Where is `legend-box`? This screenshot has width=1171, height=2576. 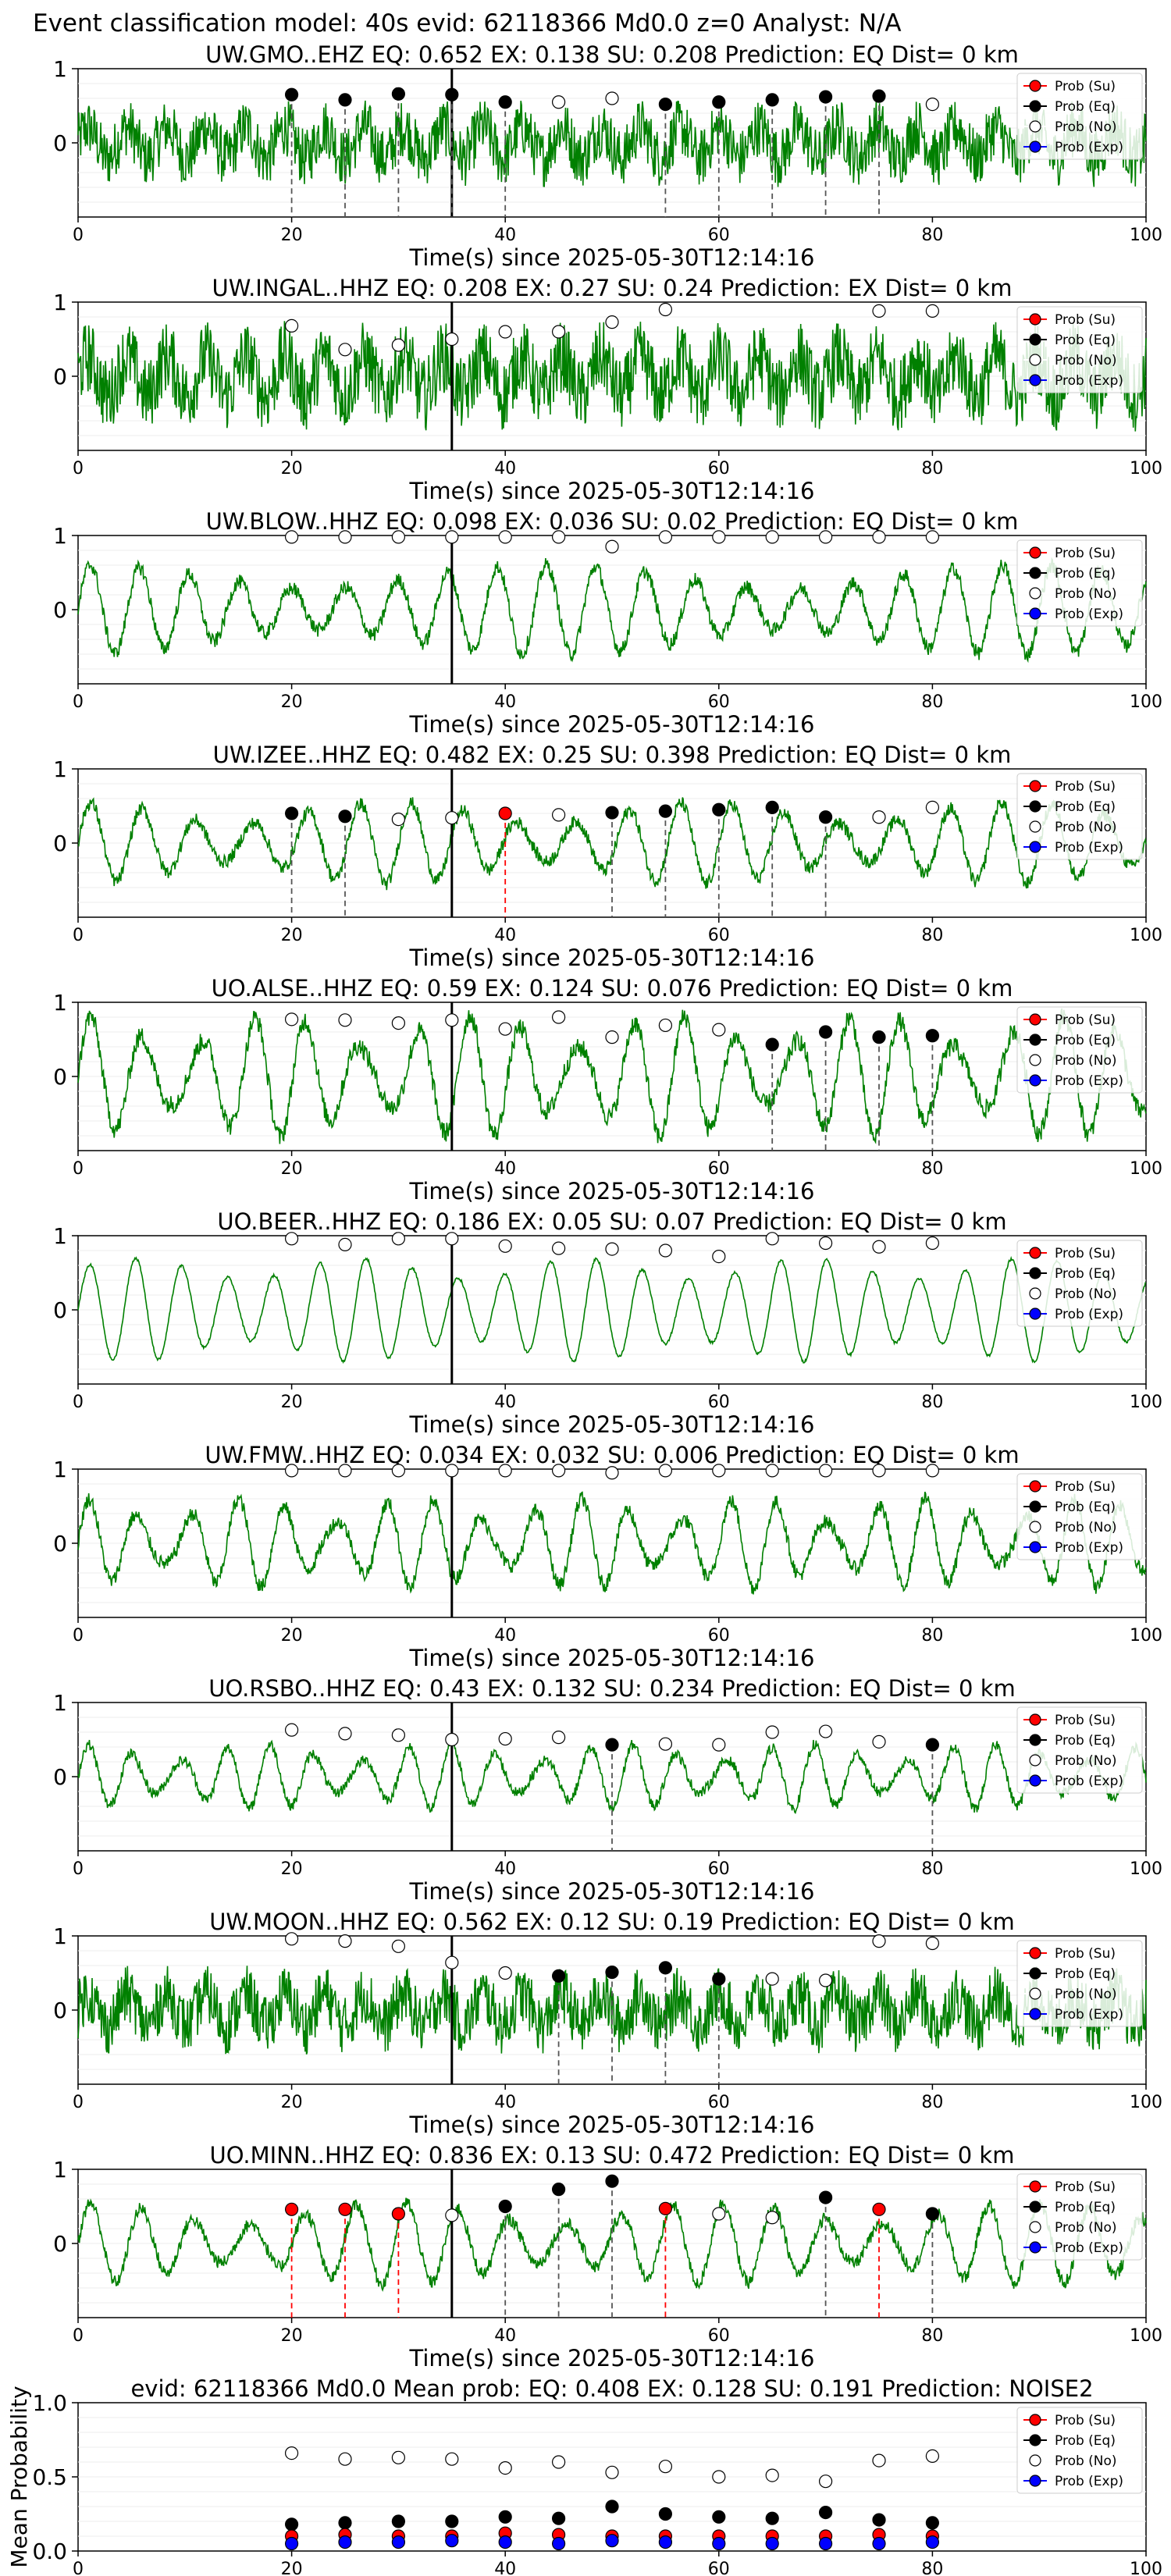
legend-box is located at coordinates (1079, 1750).